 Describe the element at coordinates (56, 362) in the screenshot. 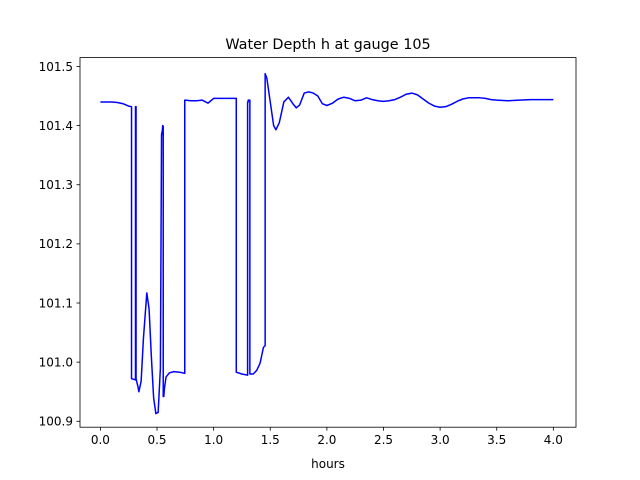

I see `y-tick-label: 101.0` at that location.